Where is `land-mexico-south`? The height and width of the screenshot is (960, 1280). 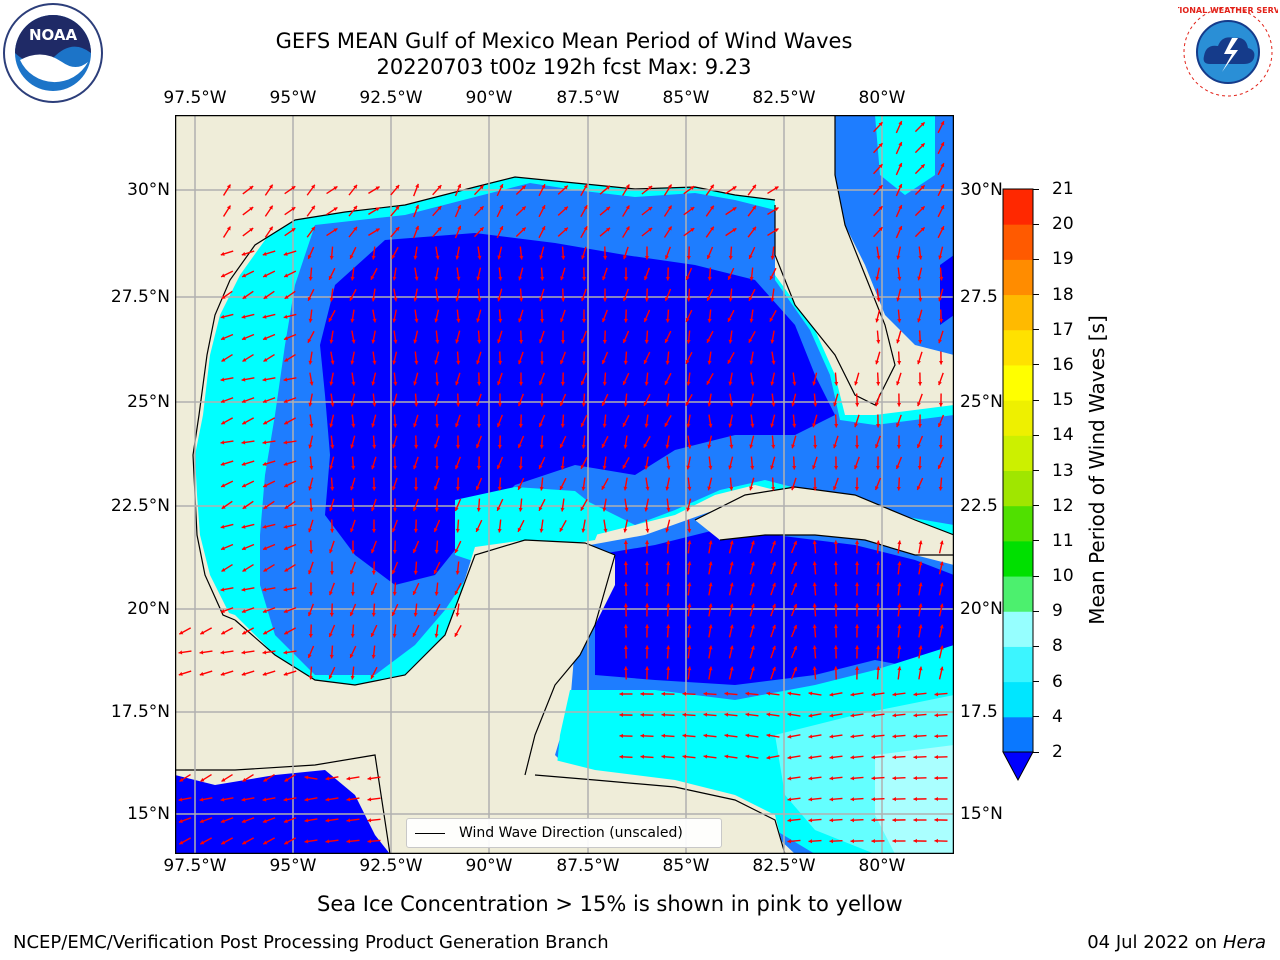
land-mexico-south is located at coordinates (327, 662).